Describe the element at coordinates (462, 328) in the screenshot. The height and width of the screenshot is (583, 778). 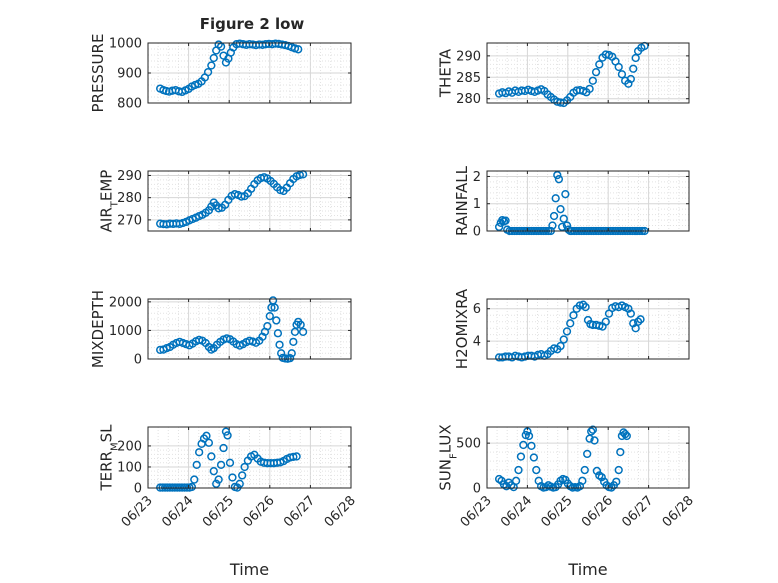
I see `y-axis-label: H2OMIXRA` at that location.